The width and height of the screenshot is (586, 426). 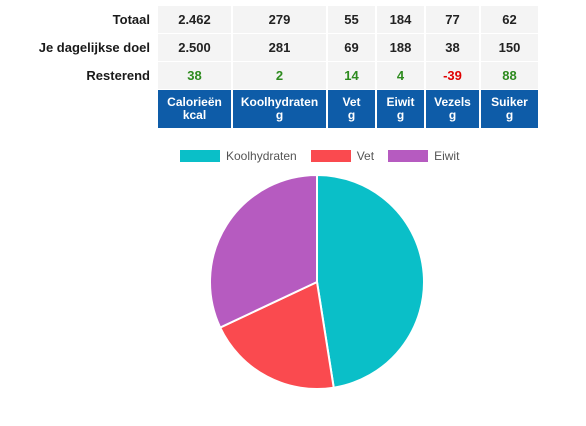 What do you see at coordinates (194, 115) in the screenshot?
I see `column-unit: kcal` at bounding box center [194, 115].